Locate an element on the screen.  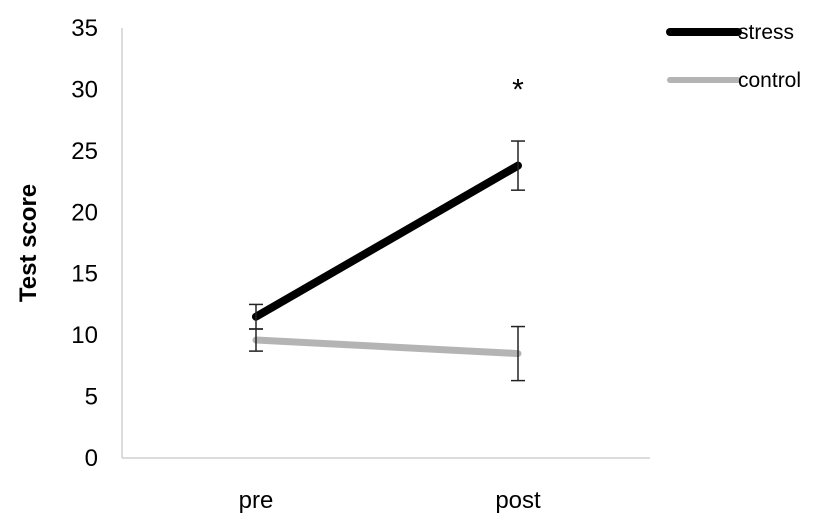
x-tick-label: pre is located at coordinates (256, 500).